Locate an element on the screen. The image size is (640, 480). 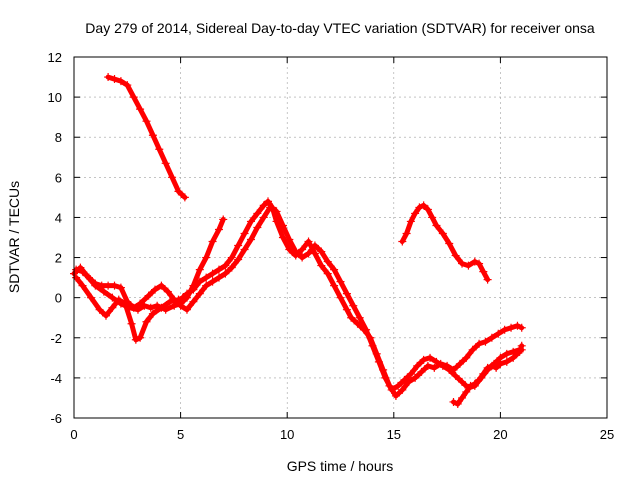
y-tick-label: 4 is located at coordinates (58, 217).